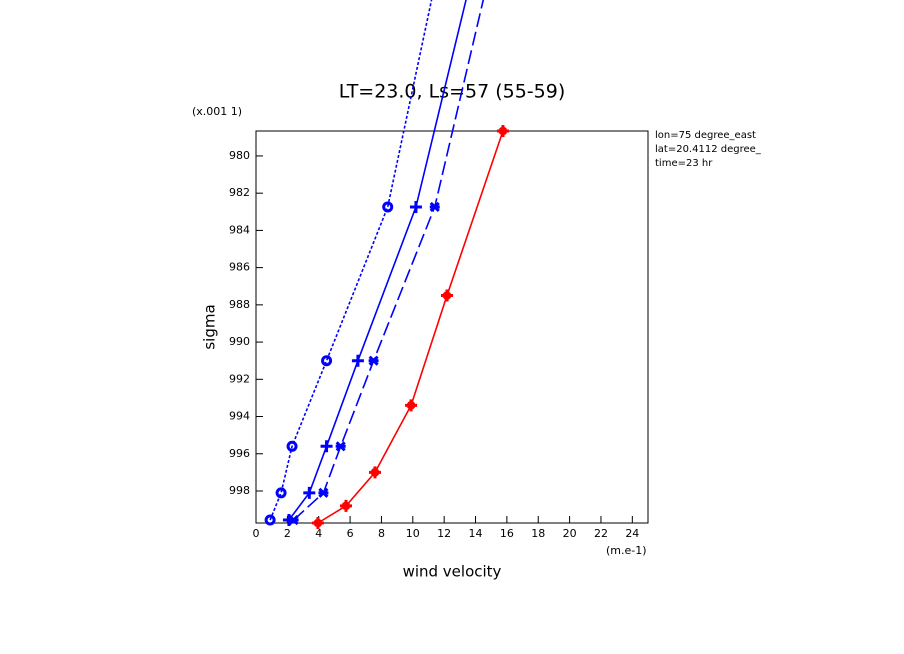 This screenshot has width=904, height=654. What do you see at coordinates (239, 229) in the screenshot?
I see `y-tick-label: 984` at bounding box center [239, 229].